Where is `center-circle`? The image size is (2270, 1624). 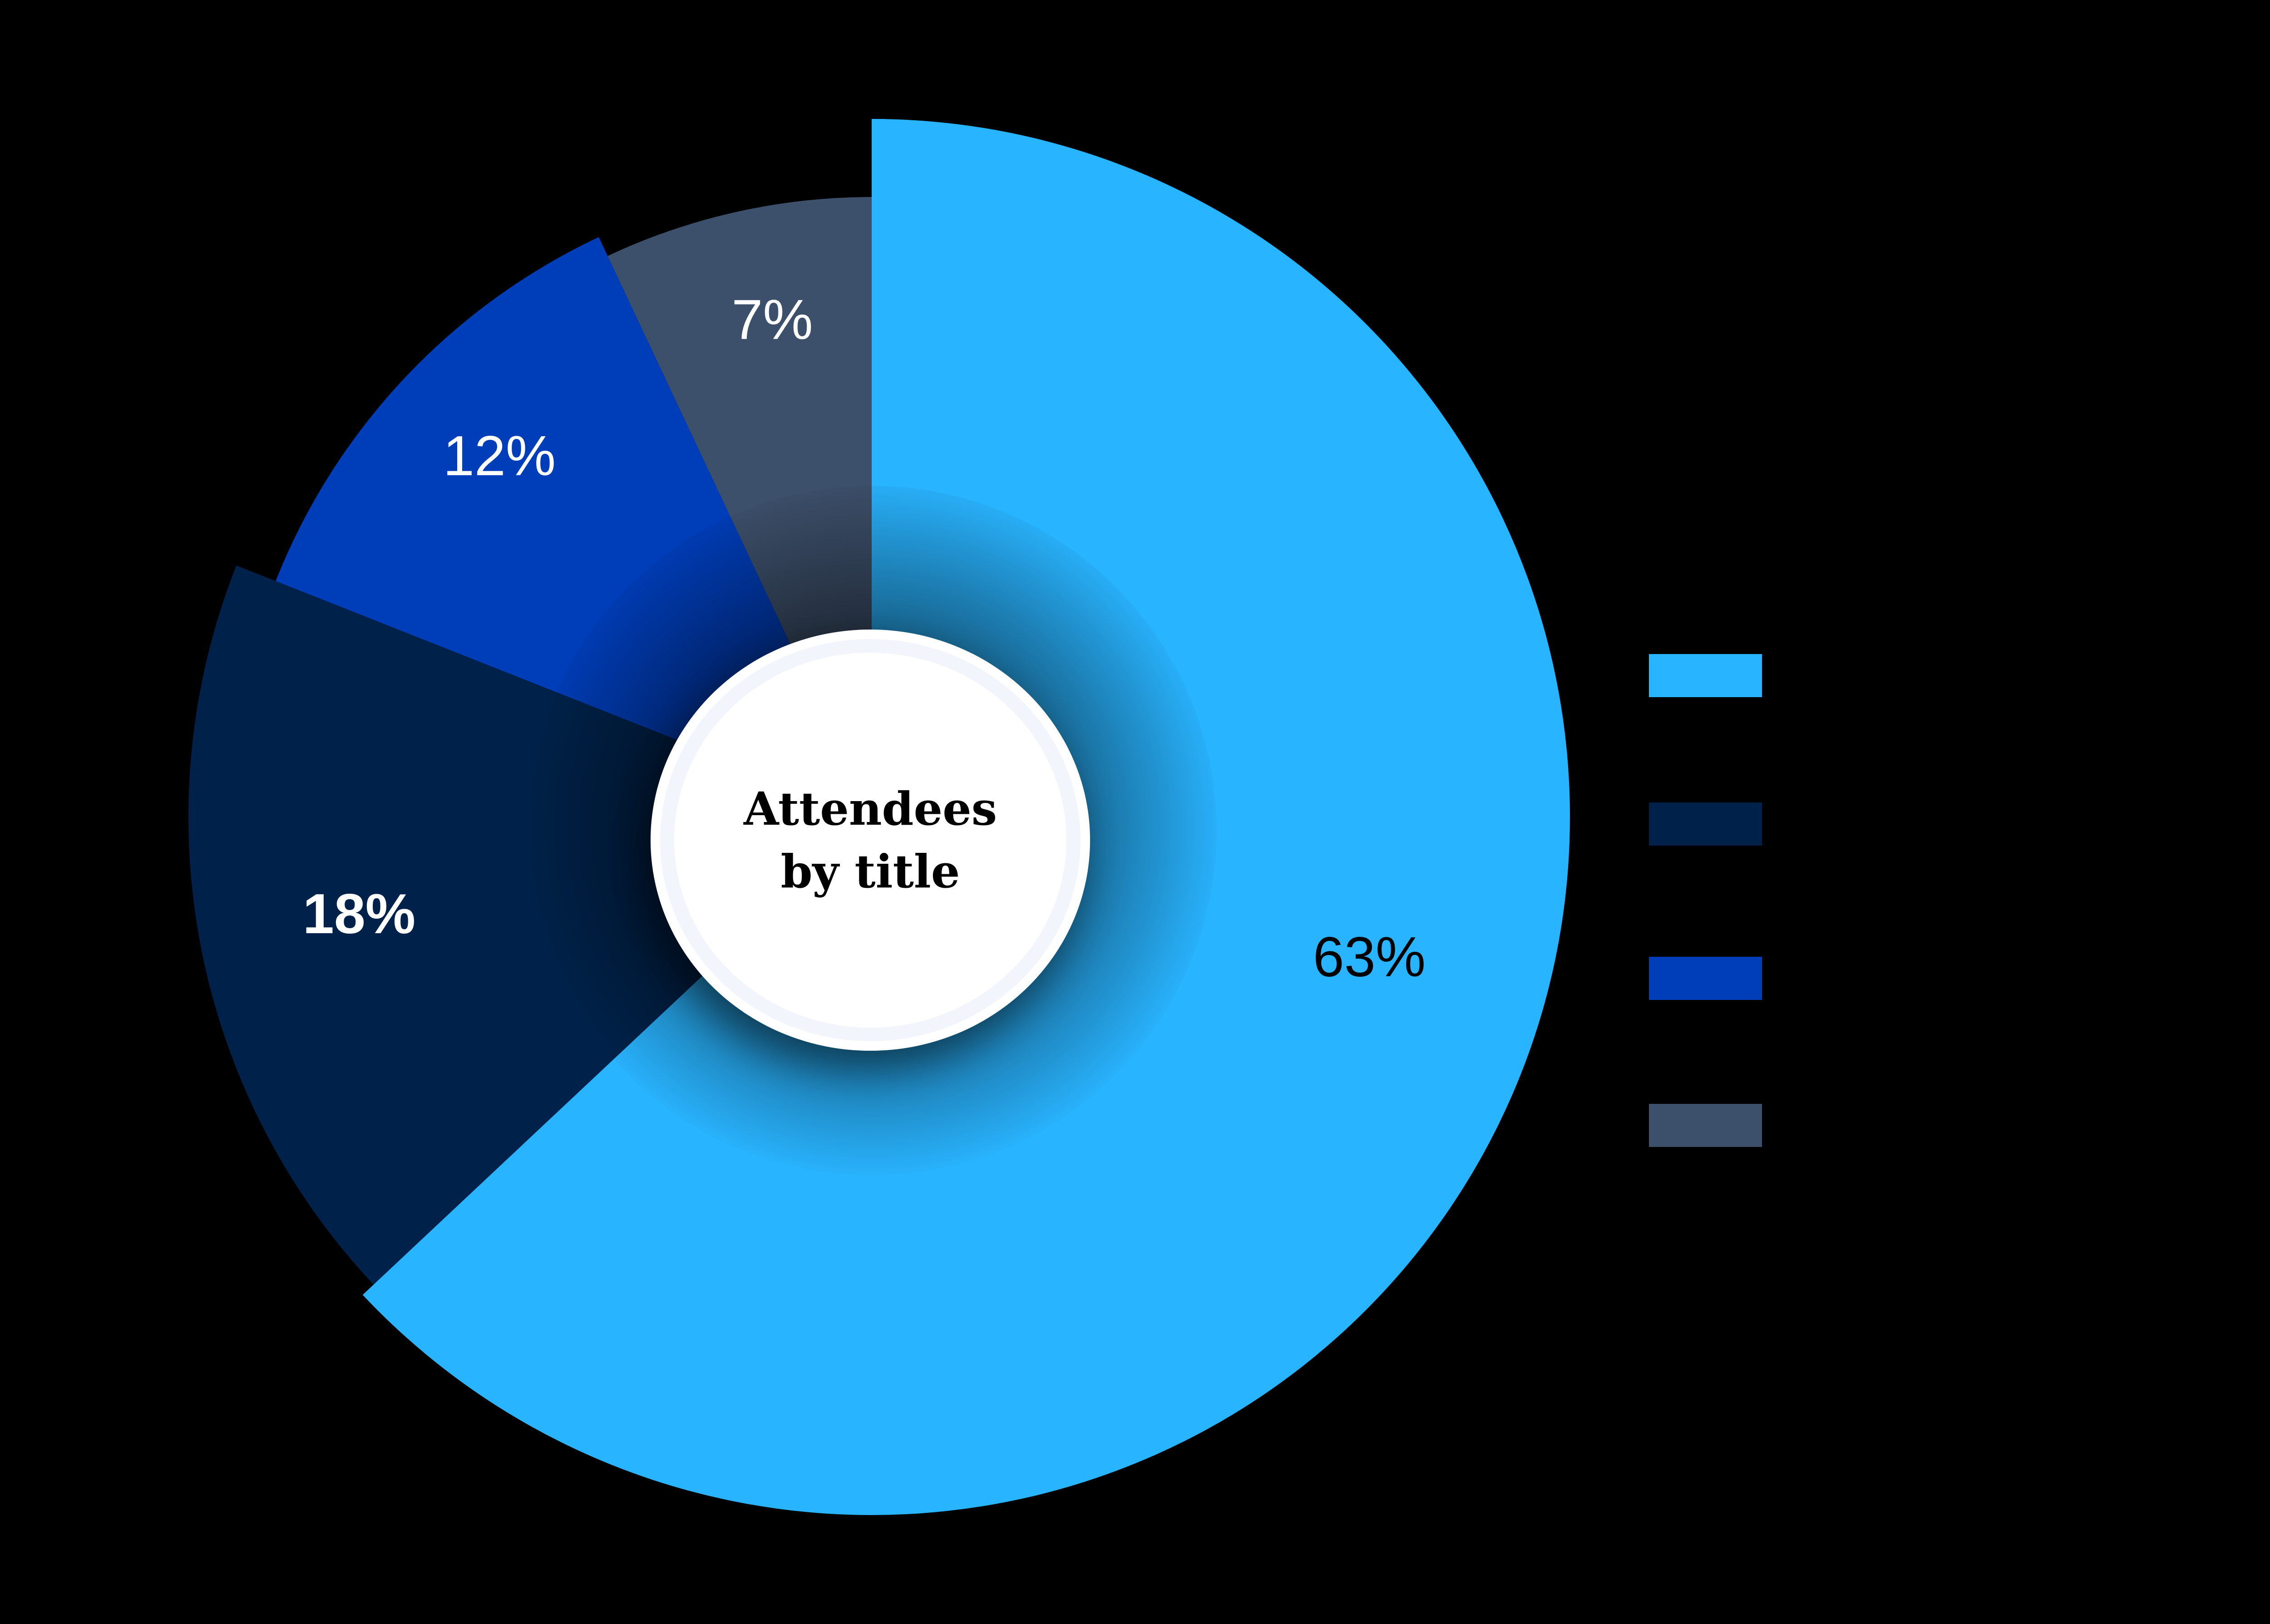
center-circle is located at coordinates (870, 840).